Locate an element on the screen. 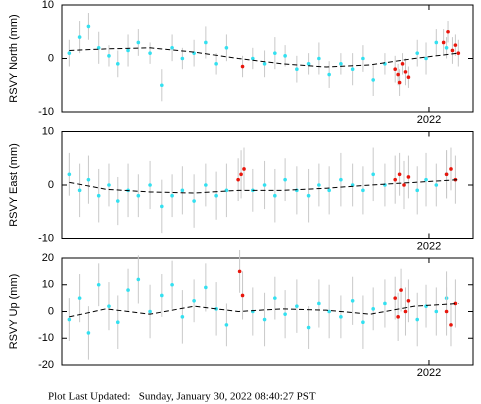 This screenshot has width=481, height=404. x-tick-label: 2022 is located at coordinates (429, 120).